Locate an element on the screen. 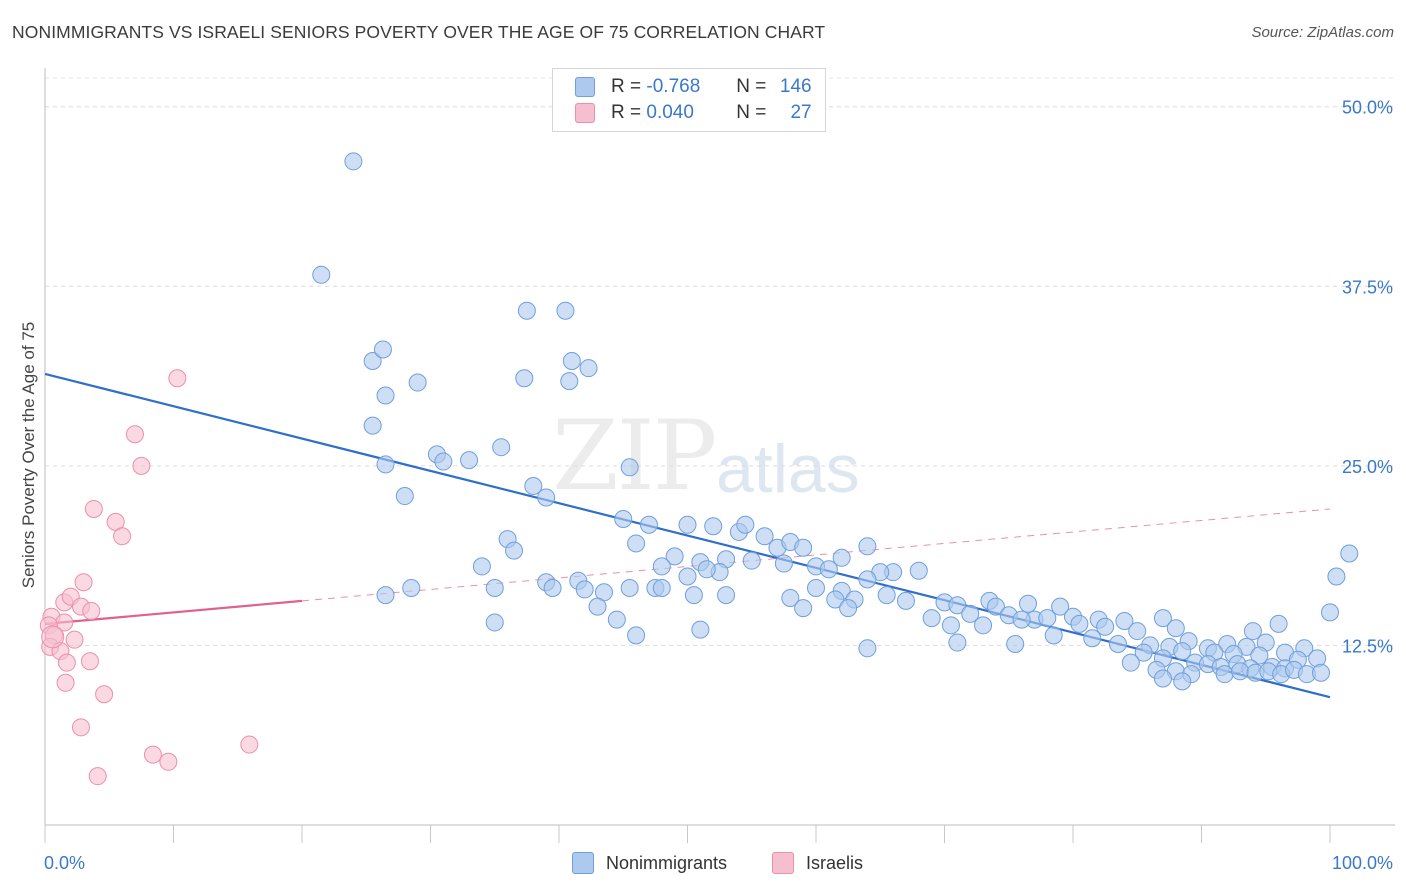 The image size is (1406, 892). trend-line-israelis-extension is located at coordinates (816, 555).